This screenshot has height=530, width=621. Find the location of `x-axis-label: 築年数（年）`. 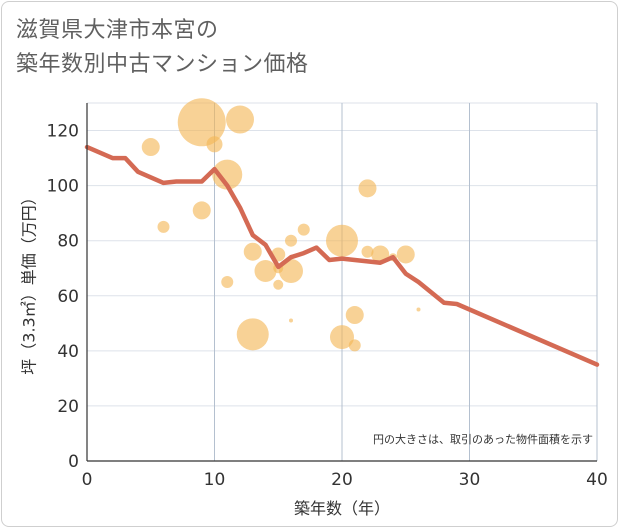

x-axis-label: 築年数（年） is located at coordinates (342, 508).